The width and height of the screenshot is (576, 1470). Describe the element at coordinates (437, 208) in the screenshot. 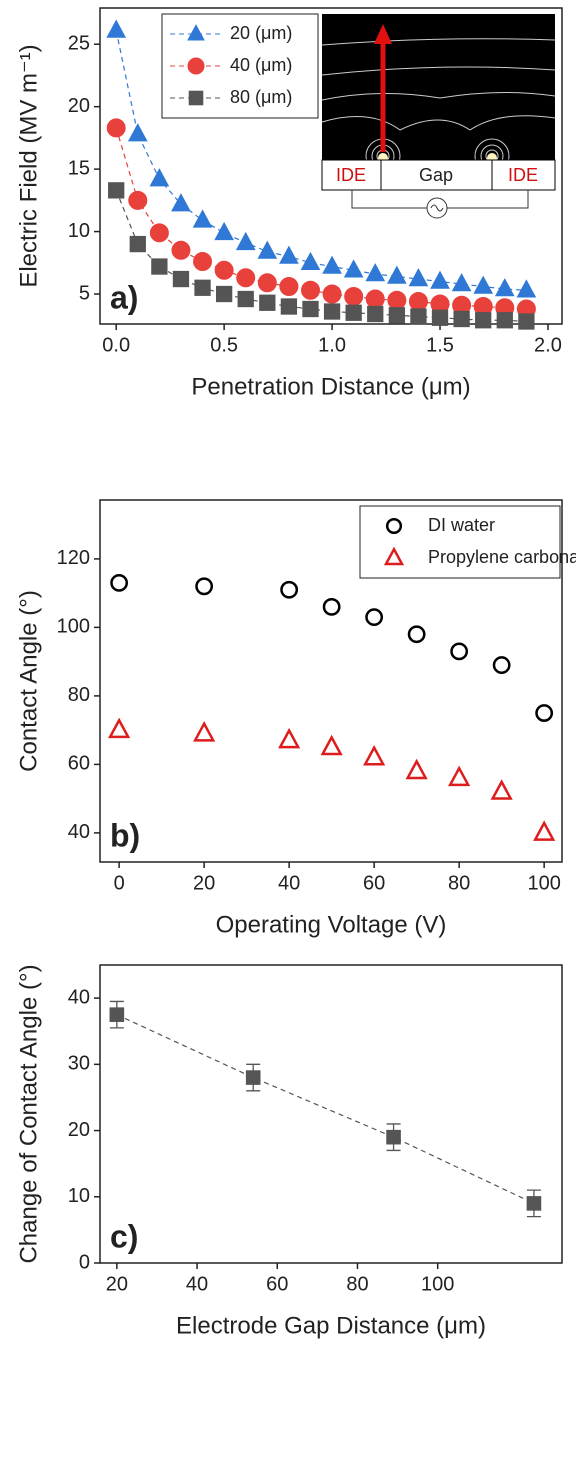

I see `ac-symbol` at that location.